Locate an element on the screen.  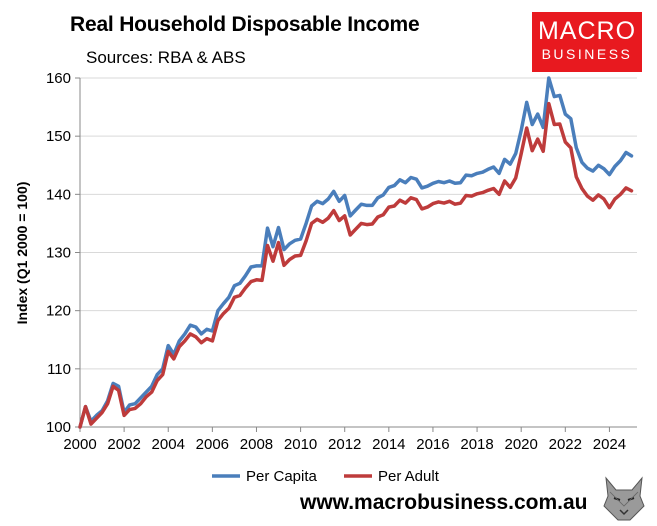
legend: Per Capita Per Adult is located at coordinates (326, 476).